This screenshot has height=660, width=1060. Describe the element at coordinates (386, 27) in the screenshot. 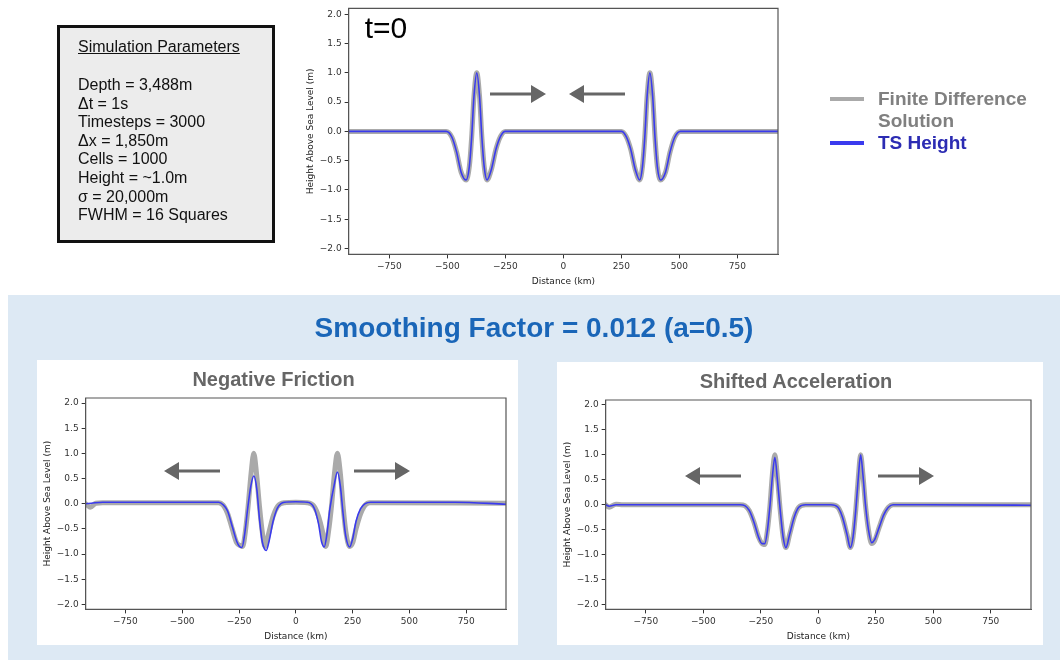

I see `annotation: t=0` at that location.